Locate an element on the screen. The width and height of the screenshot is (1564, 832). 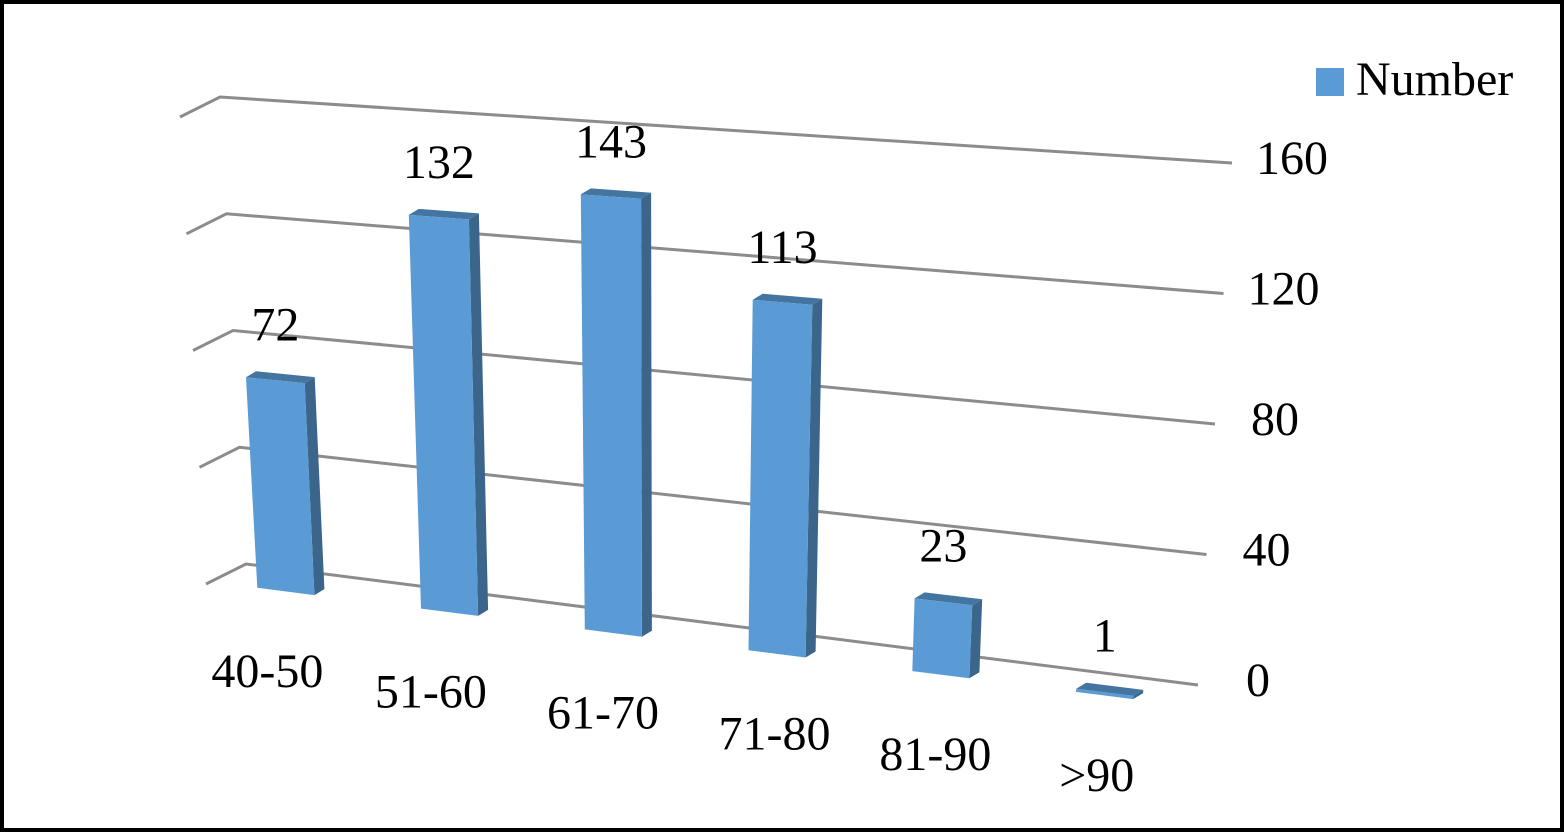
data-label: 143 is located at coordinates (611, 141).